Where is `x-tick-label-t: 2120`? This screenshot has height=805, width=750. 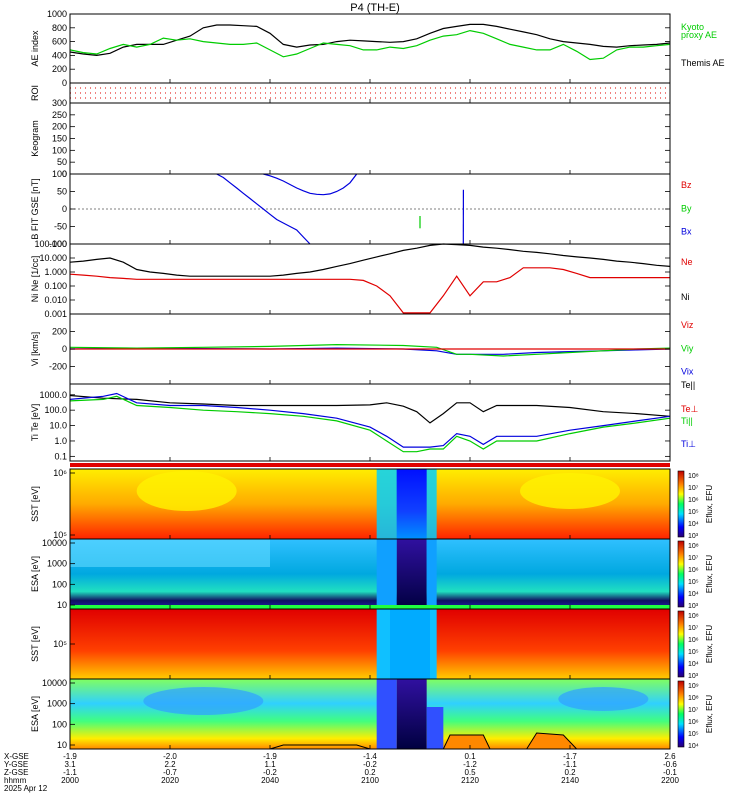
x-tick-label-t: 2120 is located at coordinates (470, 780).